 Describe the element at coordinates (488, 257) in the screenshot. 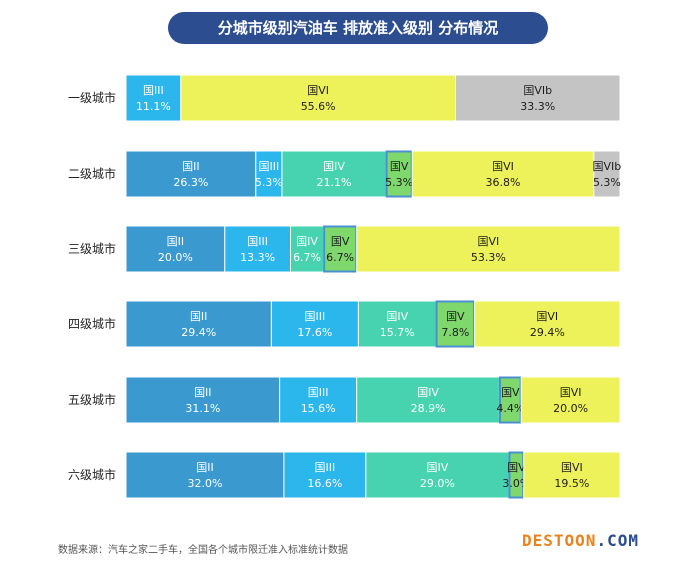

I see `data-label-value: 53.3%` at that location.